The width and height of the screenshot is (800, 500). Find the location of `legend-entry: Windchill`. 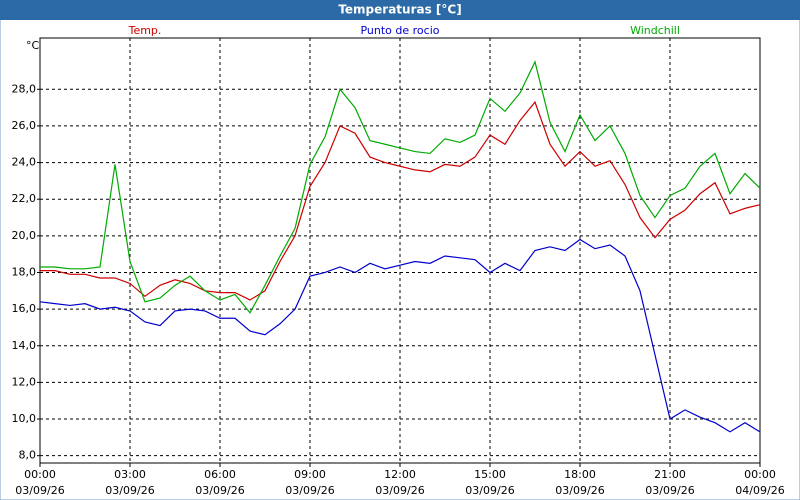

legend-entry: Windchill is located at coordinates (655, 30).